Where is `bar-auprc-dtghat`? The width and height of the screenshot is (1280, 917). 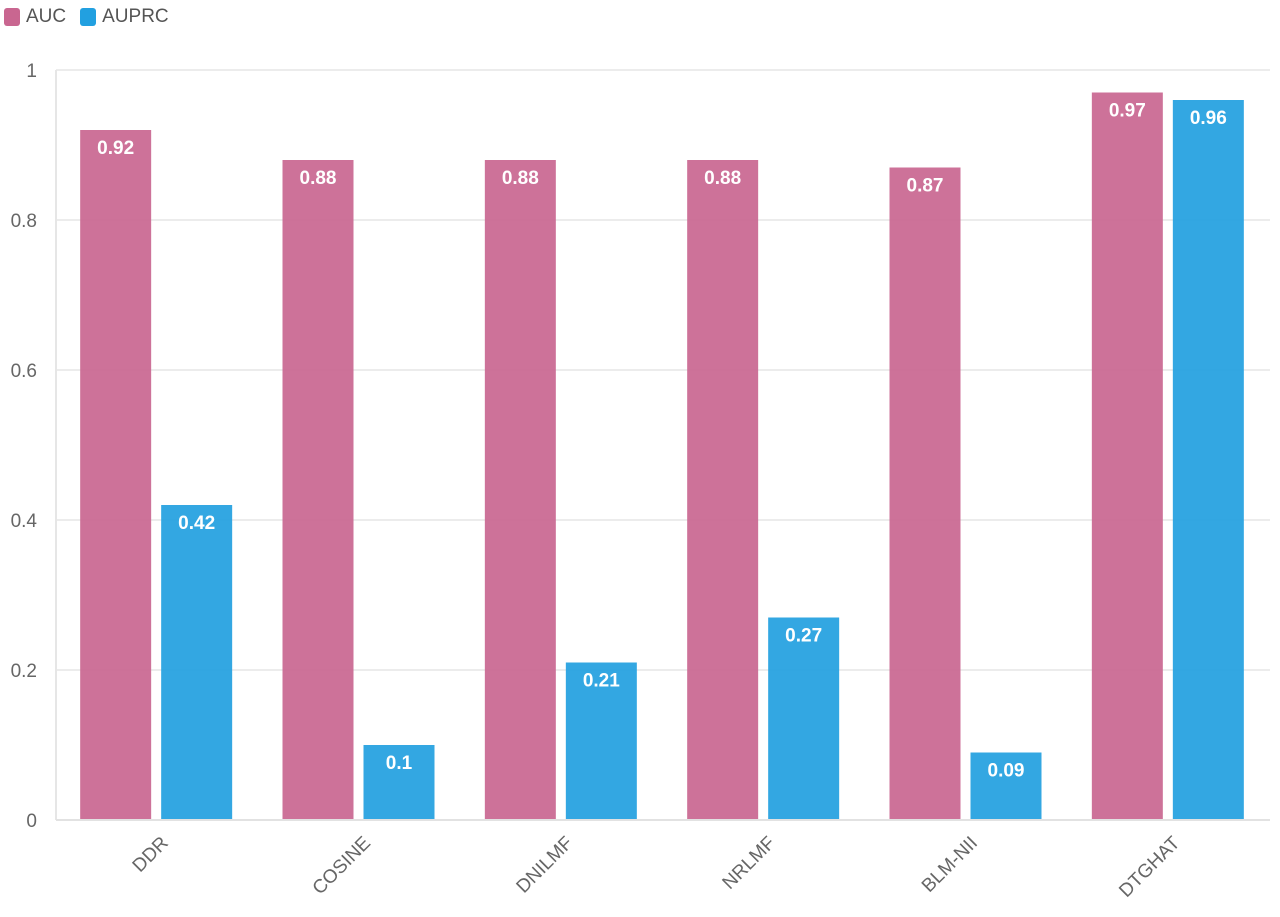 bar-auprc-dtghat is located at coordinates (1208, 460).